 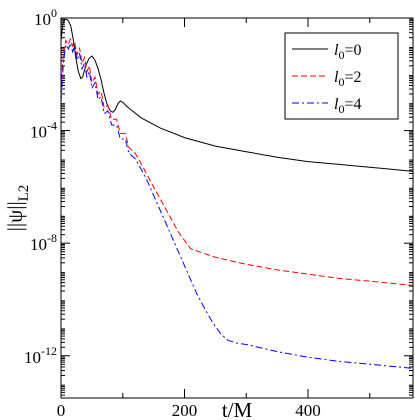 What do you see at coordinates (15, 216) in the screenshot?
I see `y-axis-label-main: ||ψ||` at bounding box center [15, 216].